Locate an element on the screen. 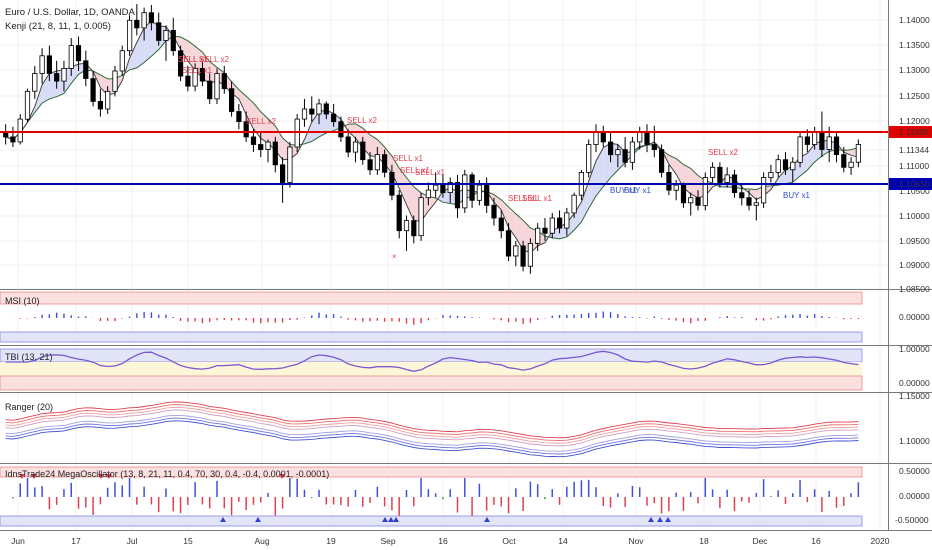  buy-signal-label: BUY x1 is located at coordinates (638, 190).